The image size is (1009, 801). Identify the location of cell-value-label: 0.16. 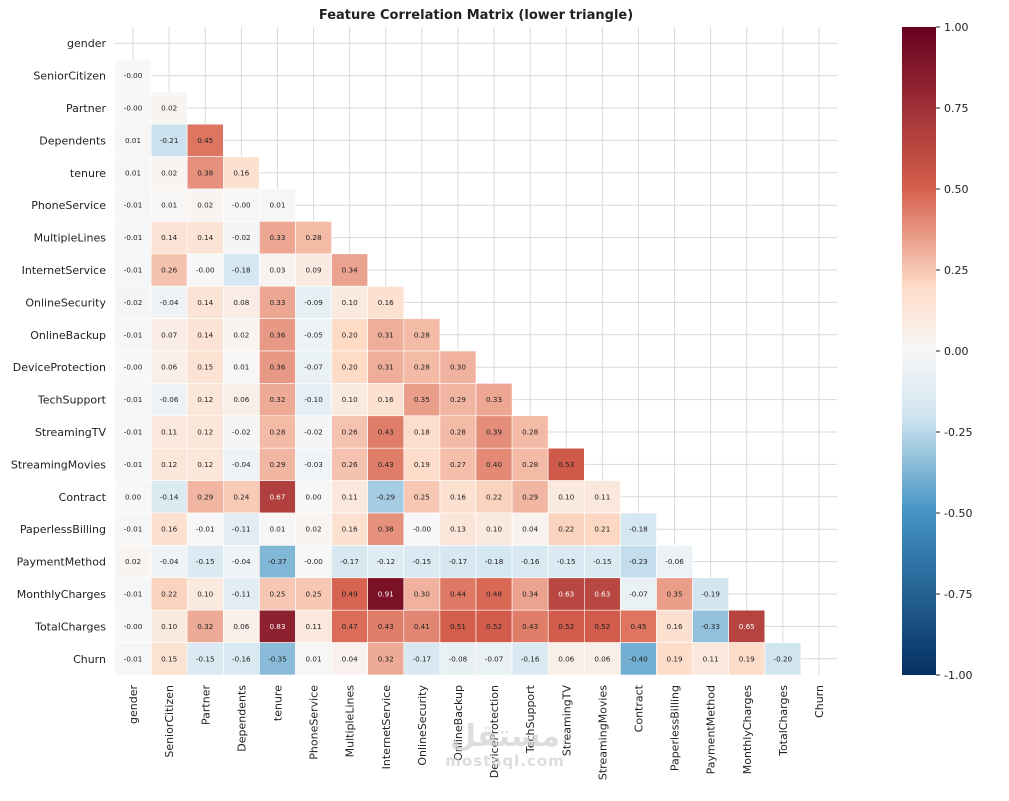
(169, 529).